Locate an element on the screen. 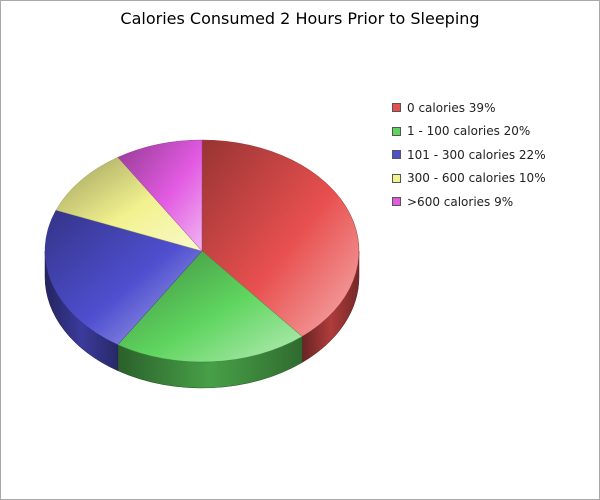 The width and height of the screenshot is (600, 500). legend-label: 0 calories 39% is located at coordinates (451, 107).